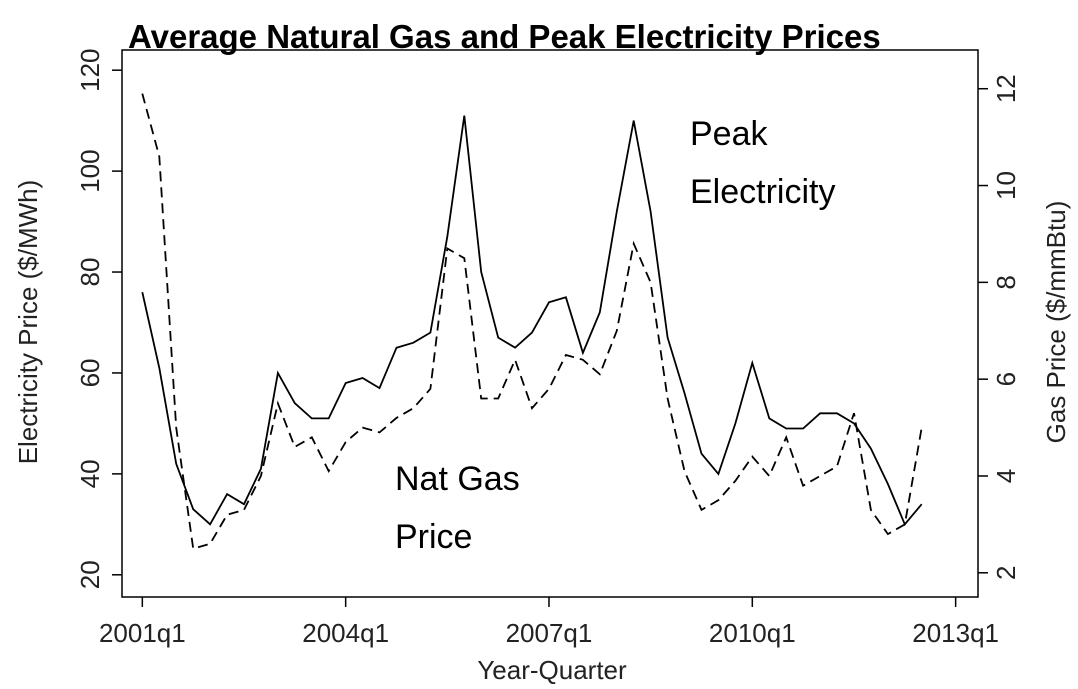  What do you see at coordinates (1006, 379) in the screenshot?
I see `y2-tick-label: 6` at bounding box center [1006, 379].